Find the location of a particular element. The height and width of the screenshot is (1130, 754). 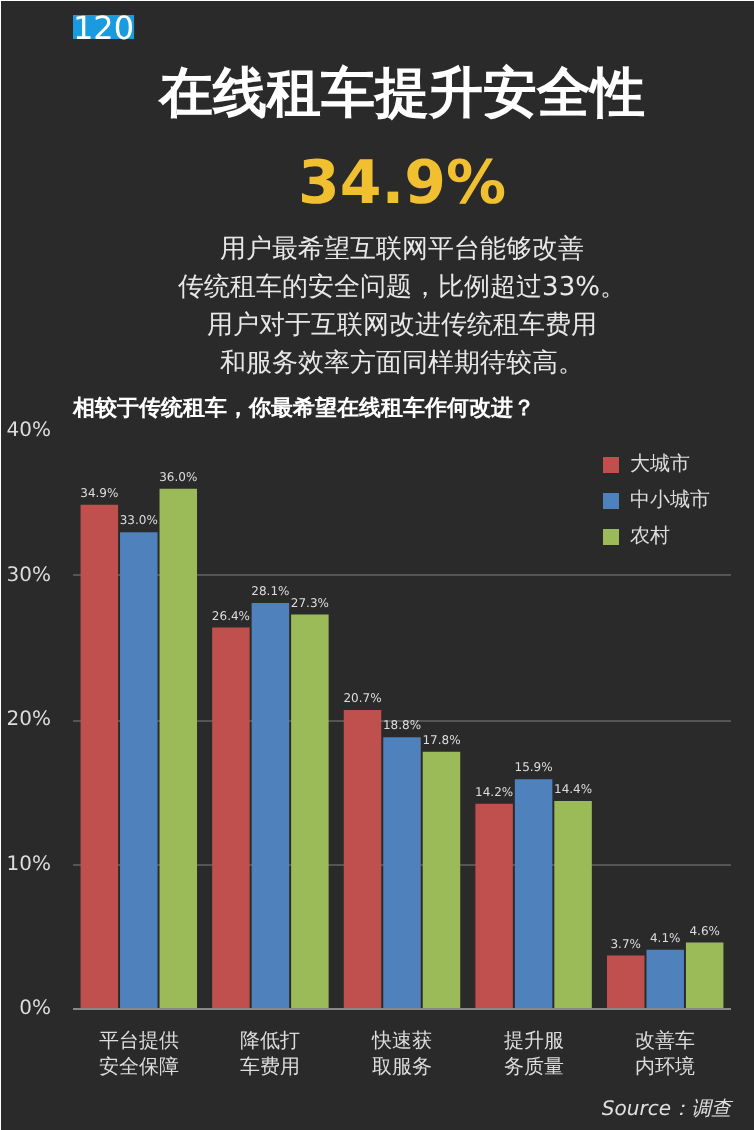

y-tick-label: 0% is located at coordinates (35, 1009).